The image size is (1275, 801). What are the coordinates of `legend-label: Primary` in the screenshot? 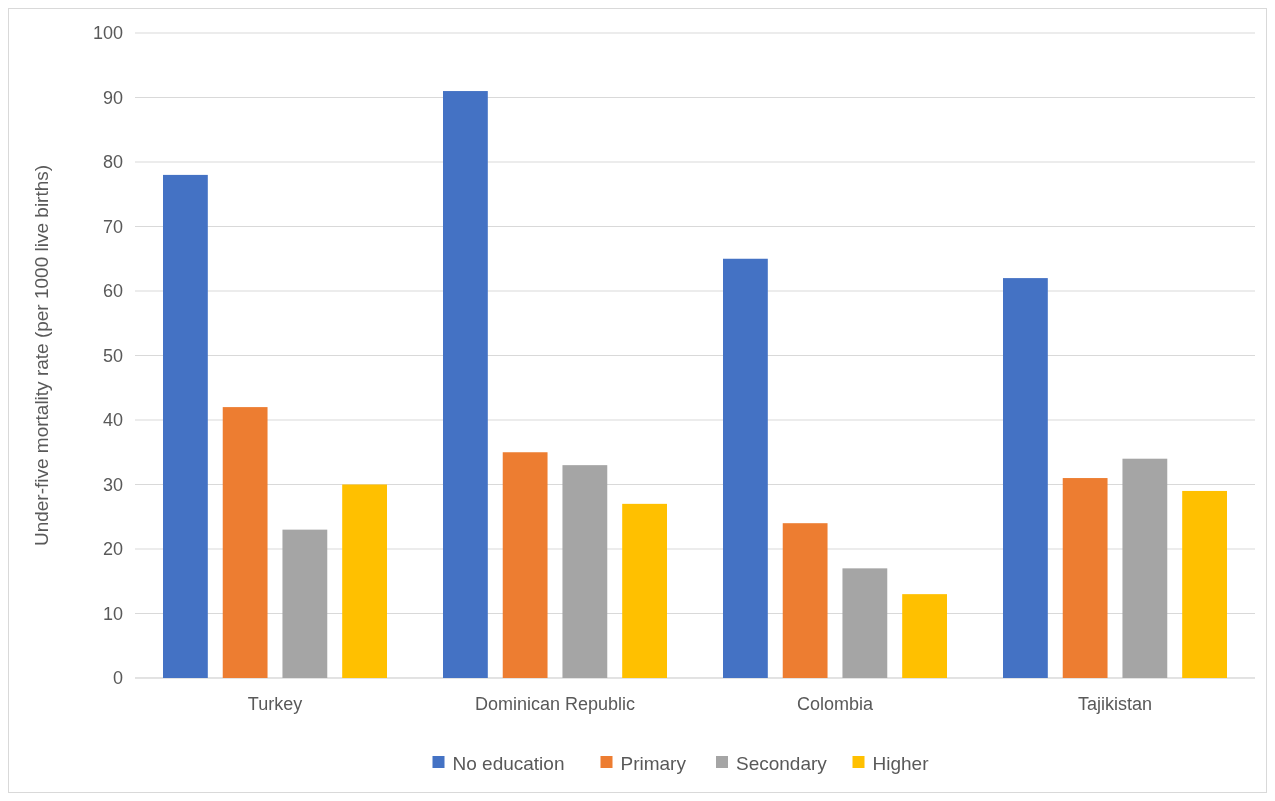 It's located at (653, 763).